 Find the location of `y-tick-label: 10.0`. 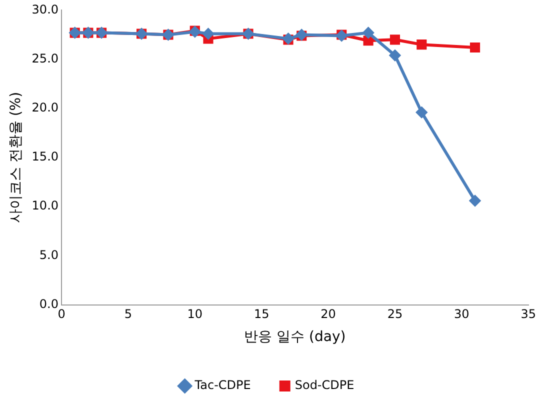

y-tick-label: 10.0 is located at coordinates (45, 205).